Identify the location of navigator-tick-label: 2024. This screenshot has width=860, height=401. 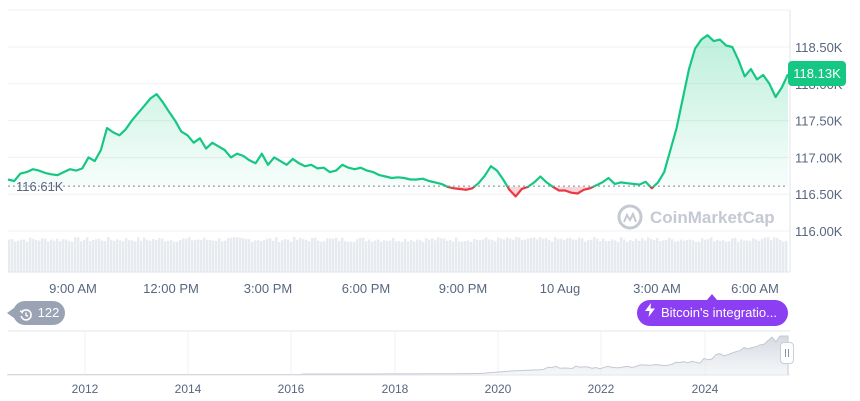
(705, 389).